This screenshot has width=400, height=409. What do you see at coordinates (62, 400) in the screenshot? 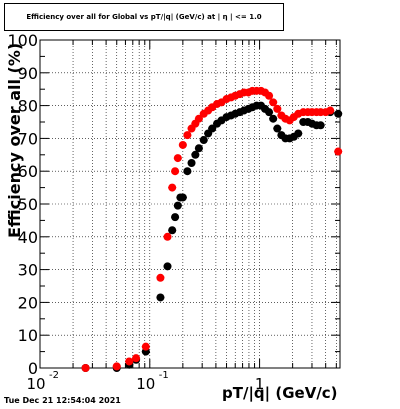
I see `timestamp-footer: Tue Dec 21 12:54:04 2021` at bounding box center [62, 400].